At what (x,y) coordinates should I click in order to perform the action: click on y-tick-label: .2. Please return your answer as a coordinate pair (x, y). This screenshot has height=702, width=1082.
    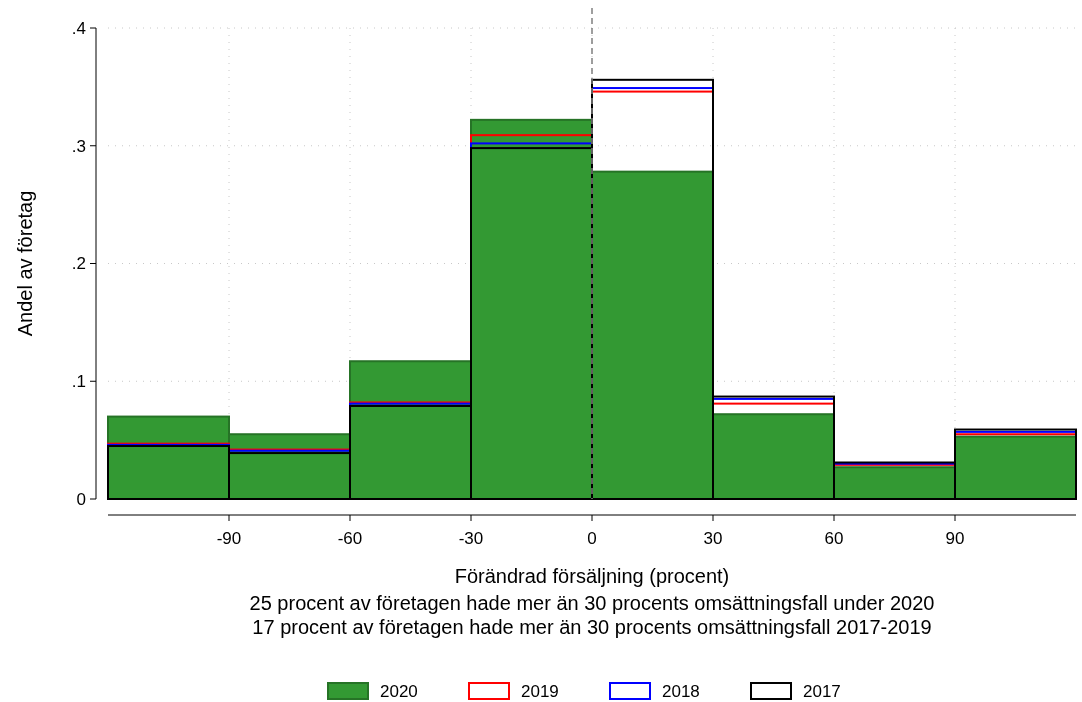
    Looking at the image, I should click on (78, 264).